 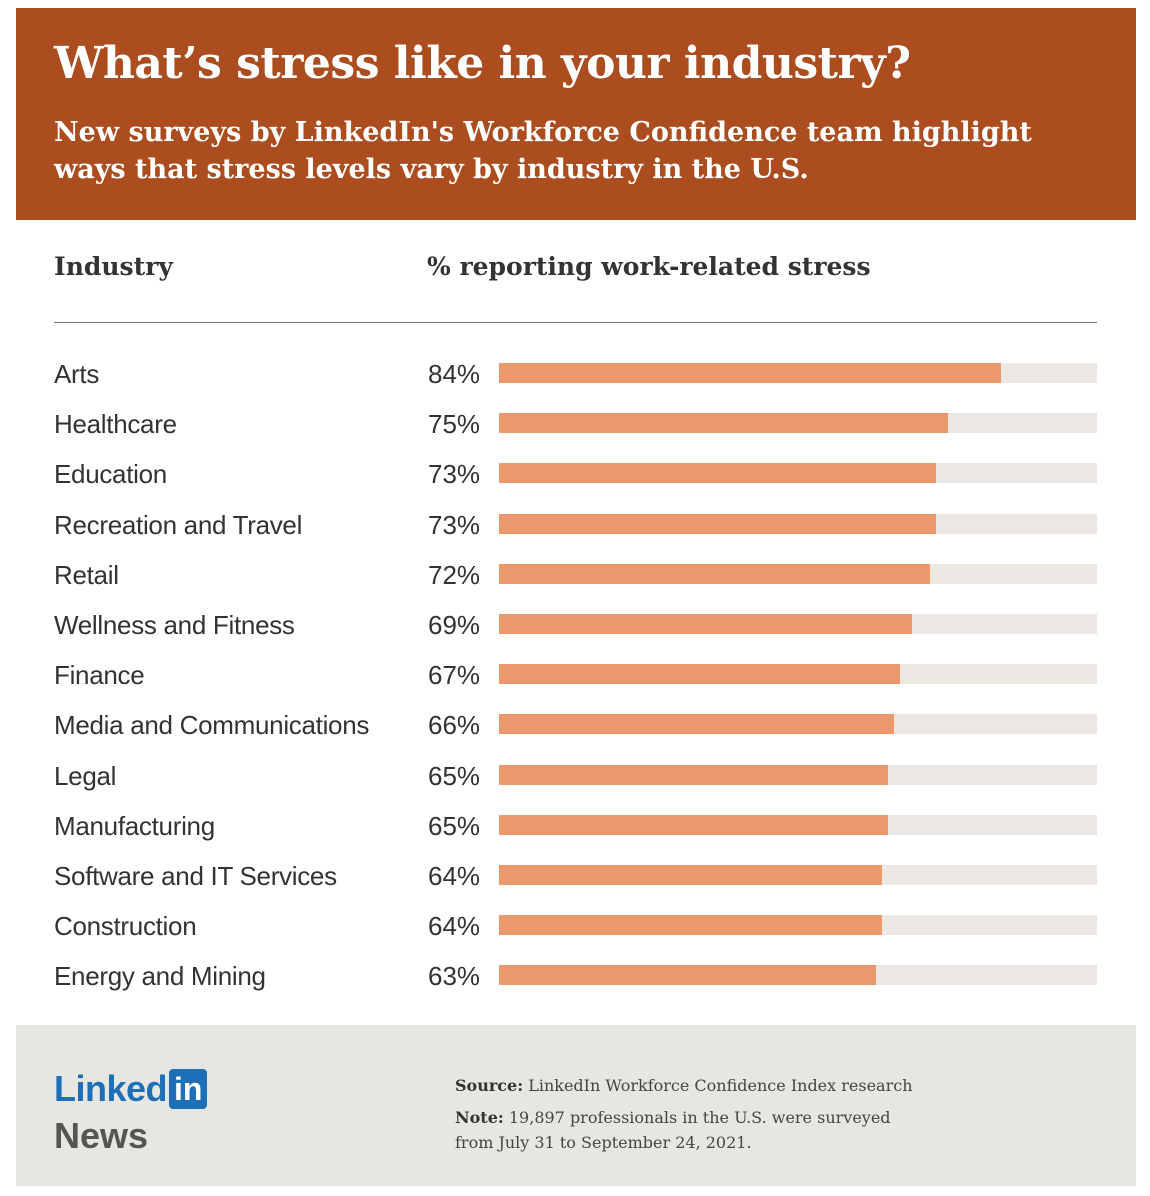 I want to click on bar-row: Education 73%, so click(x=576, y=472).